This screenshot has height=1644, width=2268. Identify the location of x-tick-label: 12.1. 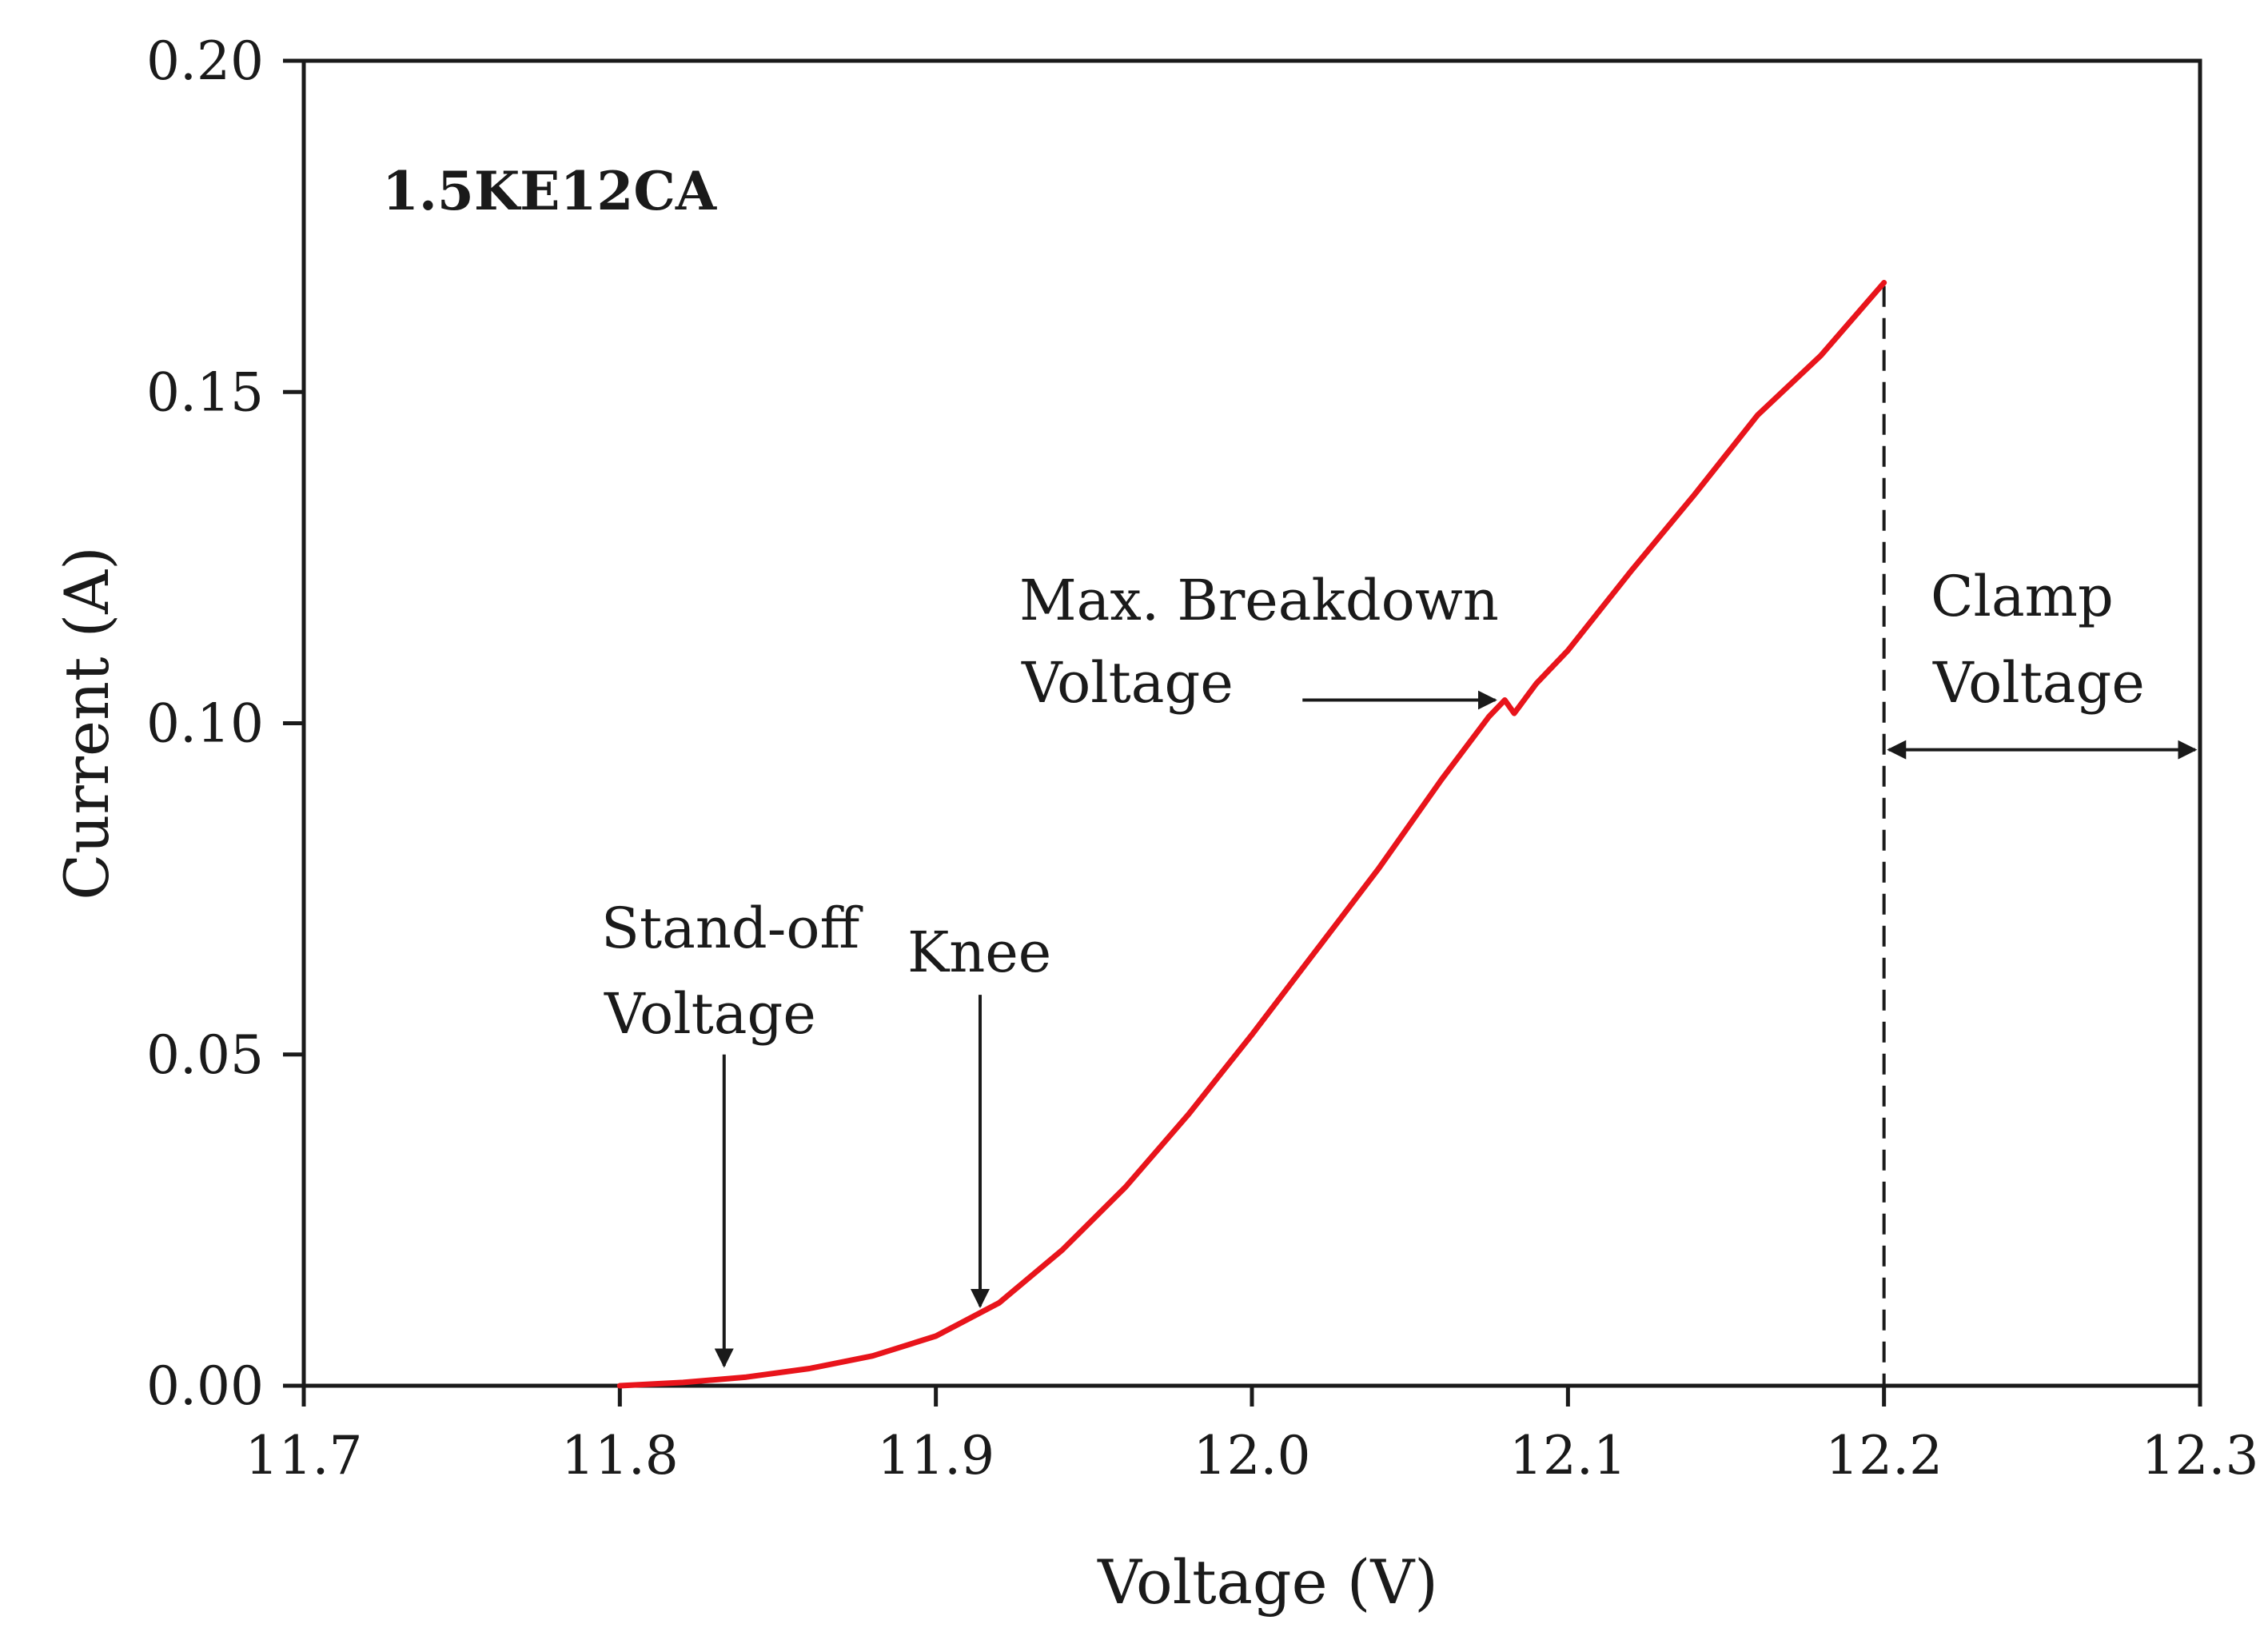
(1568, 1455).